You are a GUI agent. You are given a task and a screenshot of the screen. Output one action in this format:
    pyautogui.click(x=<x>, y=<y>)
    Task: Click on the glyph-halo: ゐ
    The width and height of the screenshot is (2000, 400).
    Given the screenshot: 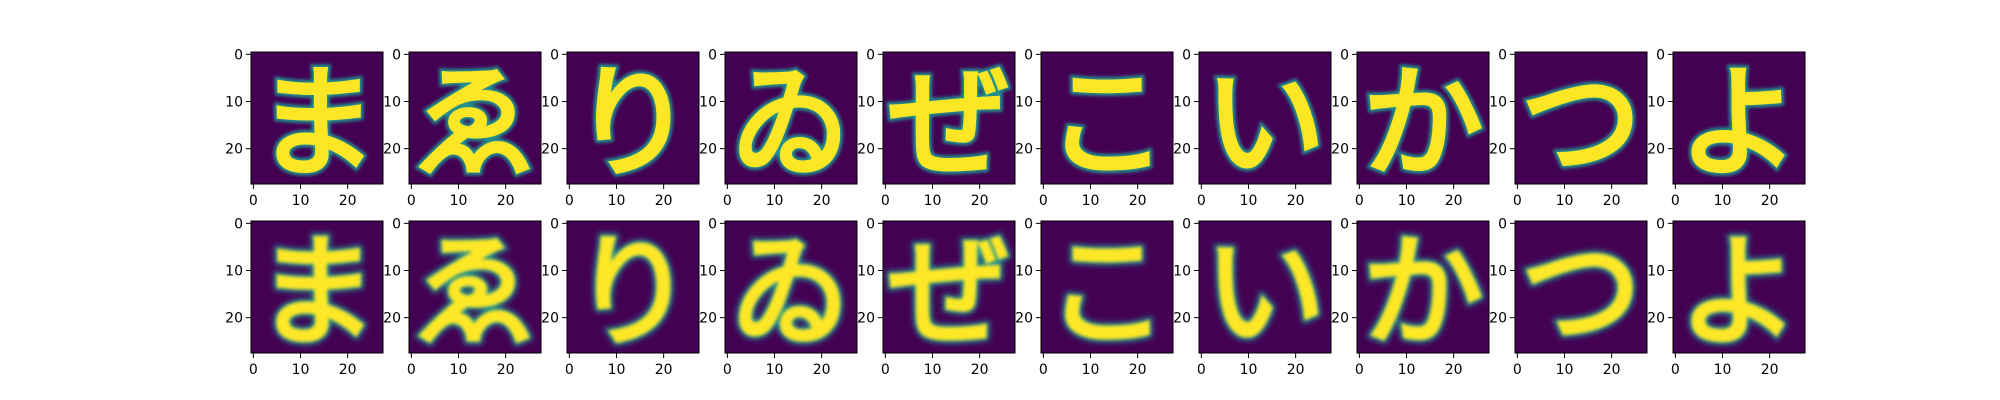 What is the action you would take?
    pyautogui.click(x=790, y=124)
    